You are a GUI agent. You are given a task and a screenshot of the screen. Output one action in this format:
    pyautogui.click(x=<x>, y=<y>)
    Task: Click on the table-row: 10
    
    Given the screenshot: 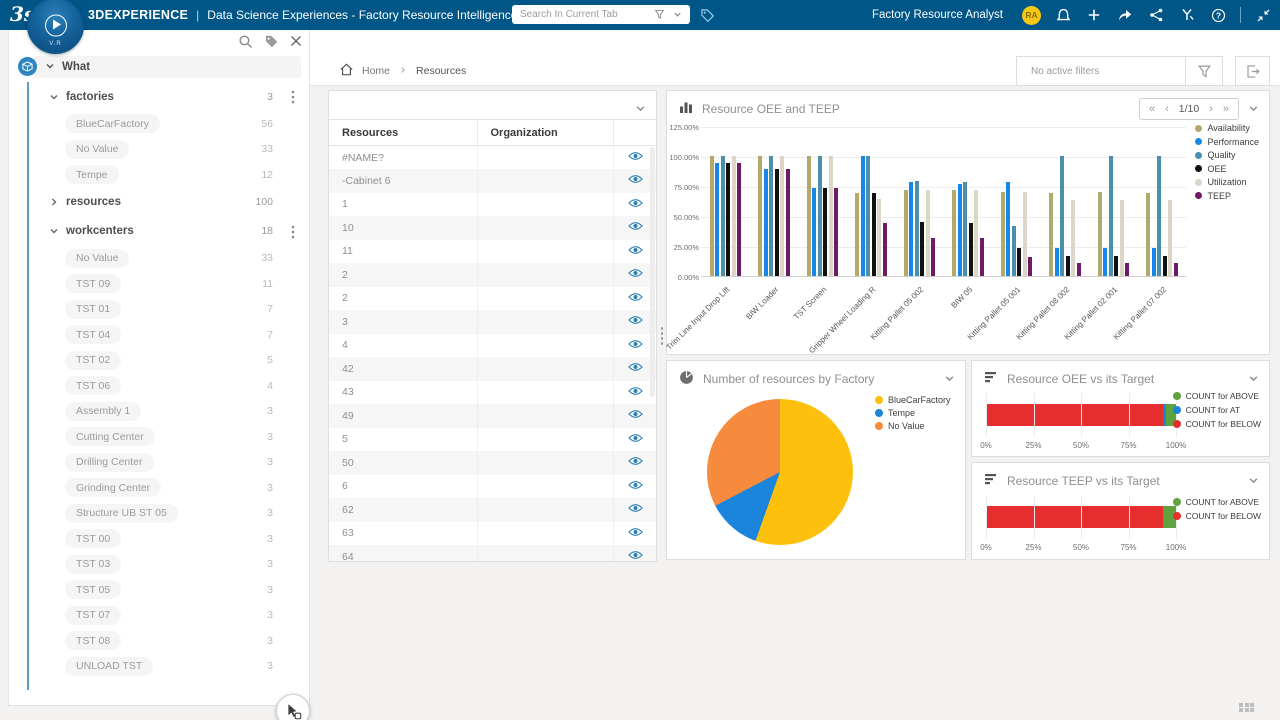 What is the action you would take?
    pyautogui.click(x=492, y=228)
    